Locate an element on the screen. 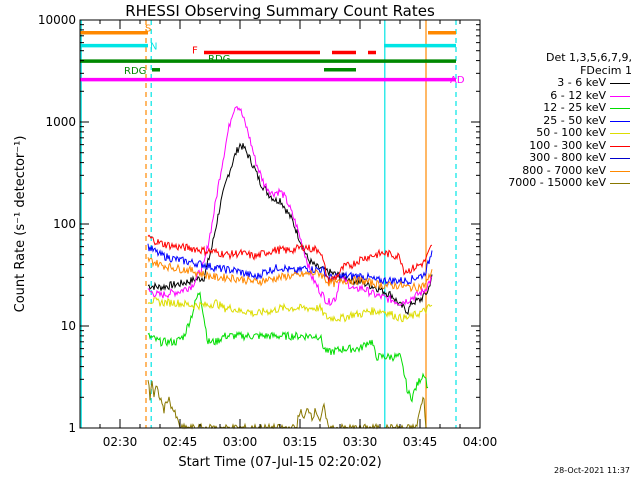  flag-label-5: AD is located at coordinates (457, 80).